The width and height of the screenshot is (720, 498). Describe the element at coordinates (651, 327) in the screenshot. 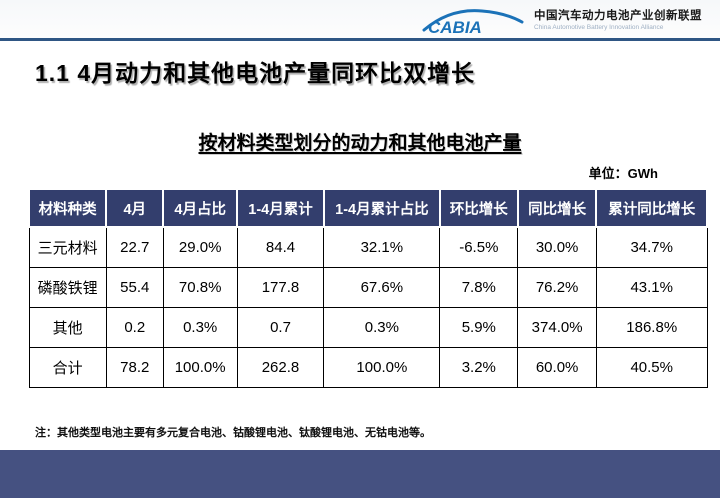

I see `table-cell: 186.8%` at that location.